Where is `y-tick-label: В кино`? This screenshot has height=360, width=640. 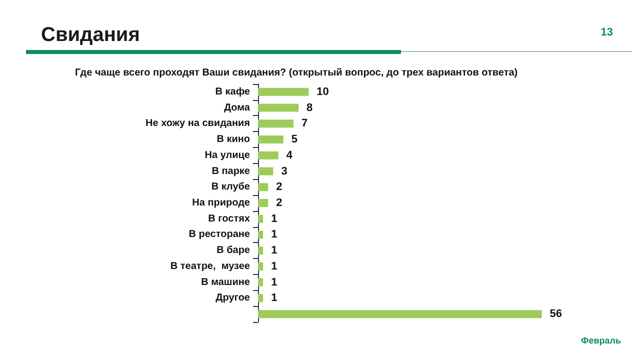
y-tick-label: В кино is located at coordinates (233, 140).